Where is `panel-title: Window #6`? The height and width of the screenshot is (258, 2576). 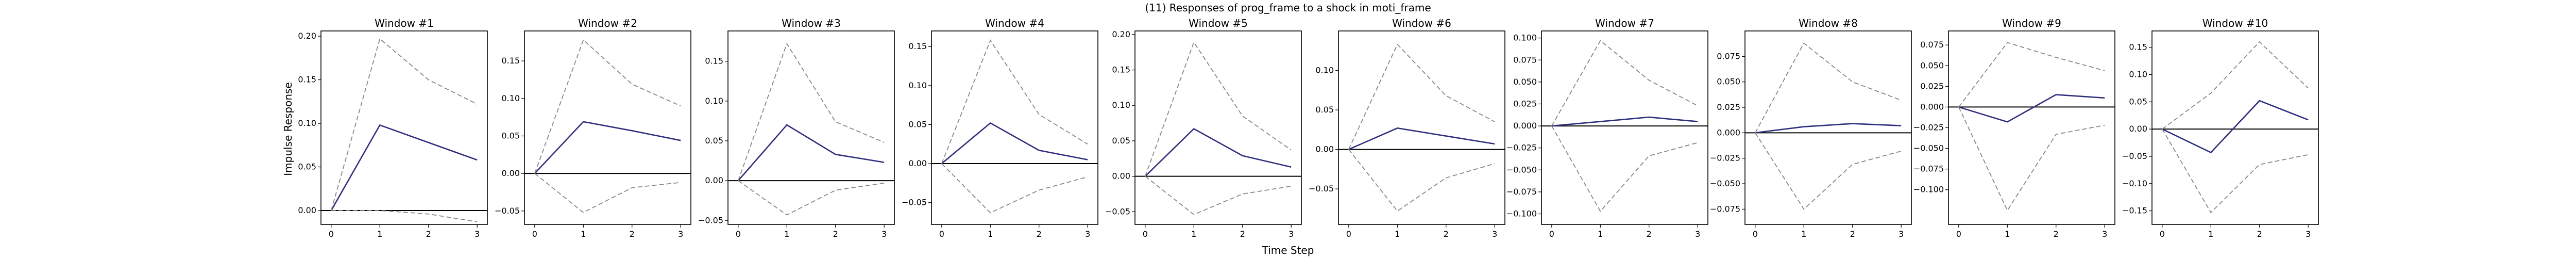 panel-title: Window #6 is located at coordinates (1422, 23).